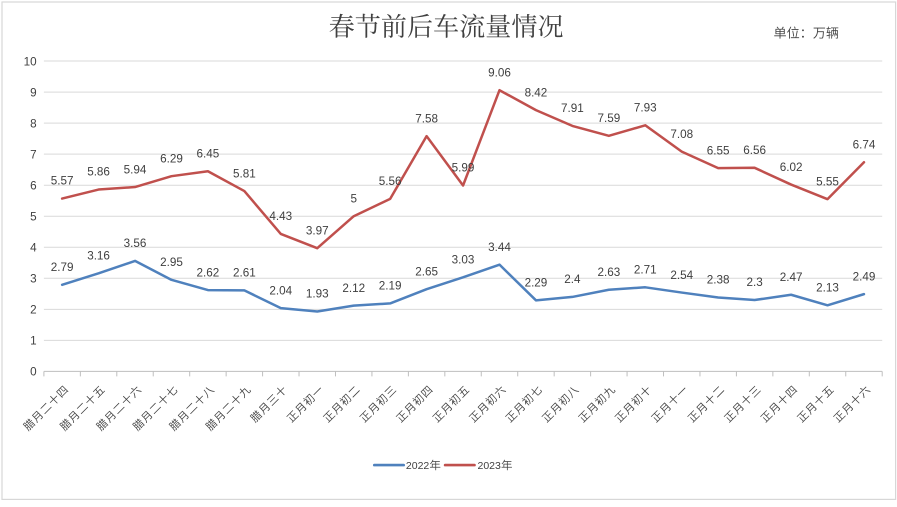 This screenshot has height=507, width=897. Describe the element at coordinates (31, 61) in the screenshot. I see `svg-text: 10` at that location.